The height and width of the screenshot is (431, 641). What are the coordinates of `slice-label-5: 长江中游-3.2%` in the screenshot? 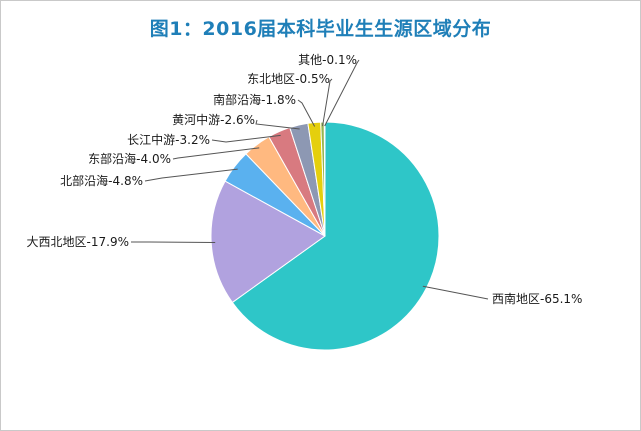 It's located at (168, 139).